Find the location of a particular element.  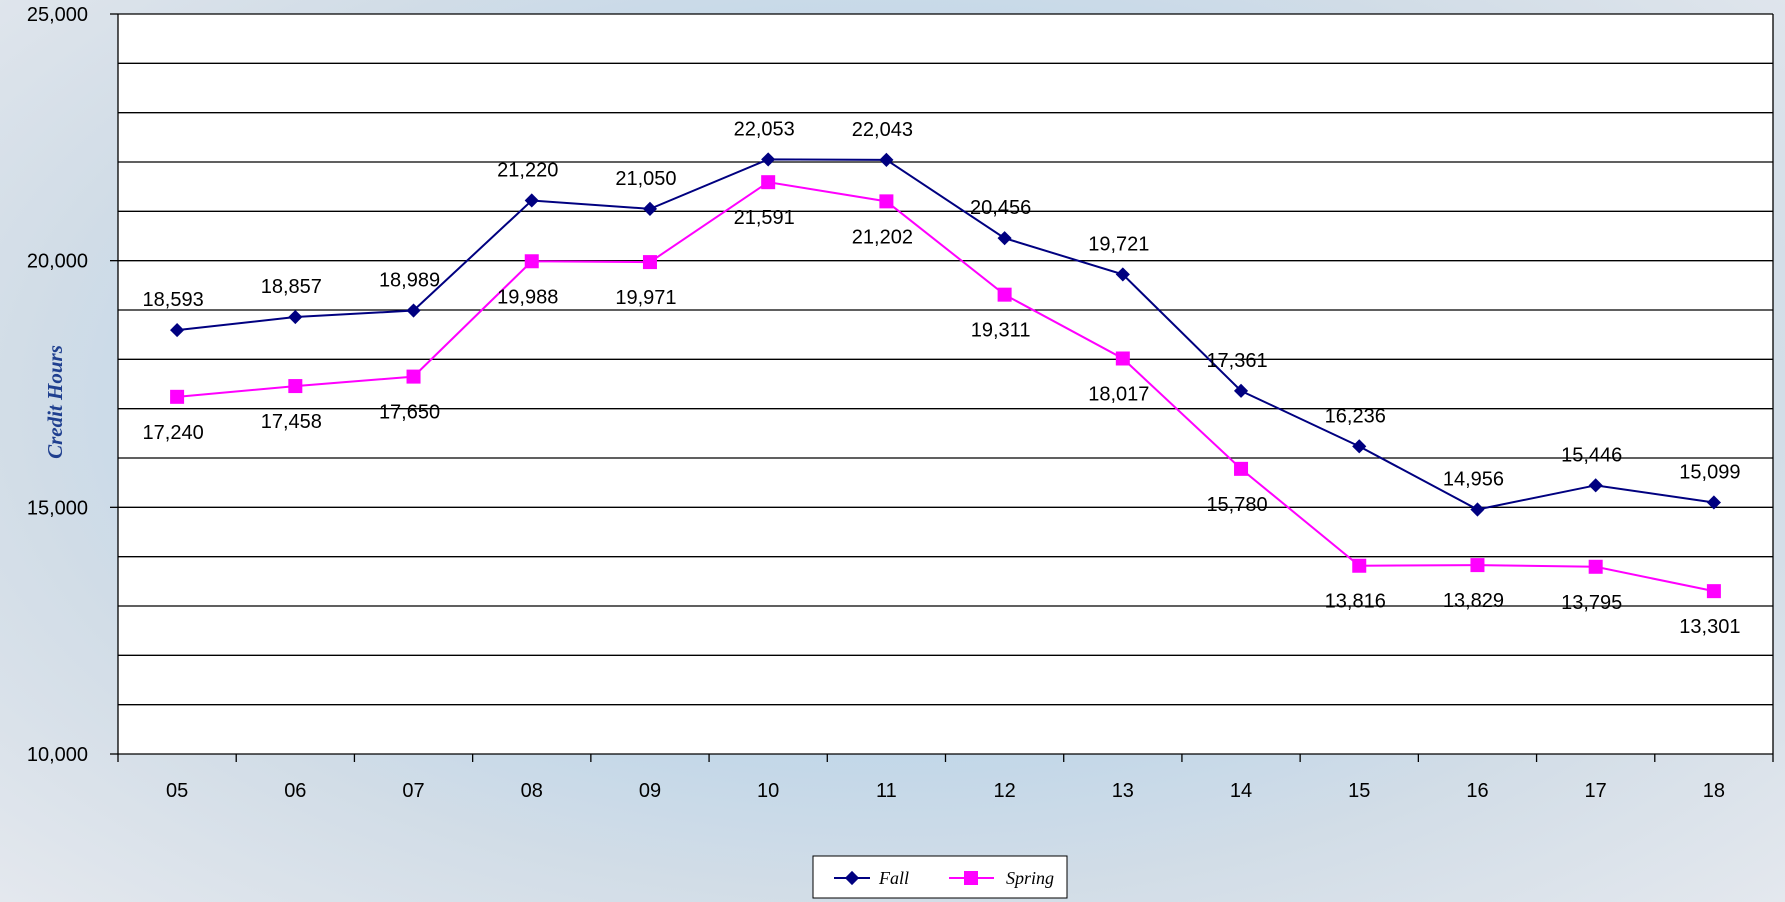

x-tick-label: 13 is located at coordinates (1123, 791).